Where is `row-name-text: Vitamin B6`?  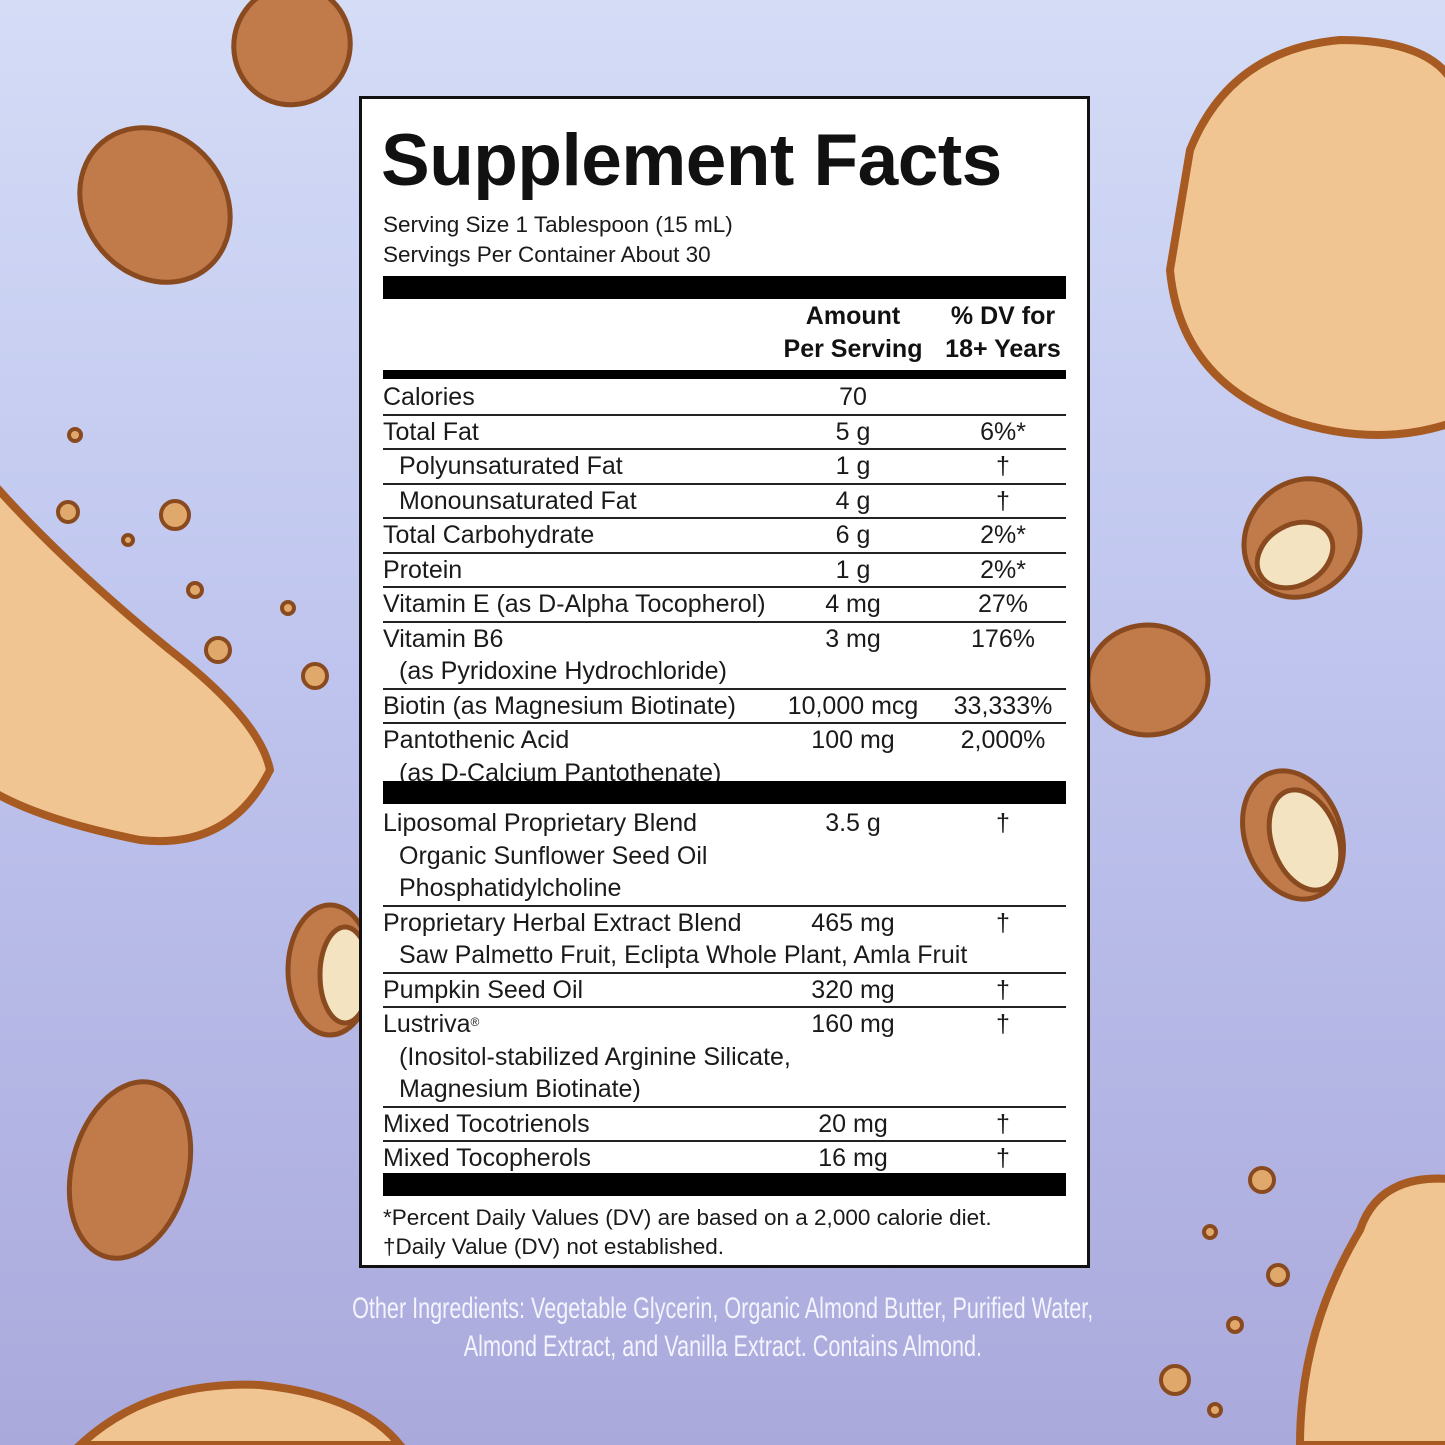 row-name-text: Vitamin B6 is located at coordinates (443, 638).